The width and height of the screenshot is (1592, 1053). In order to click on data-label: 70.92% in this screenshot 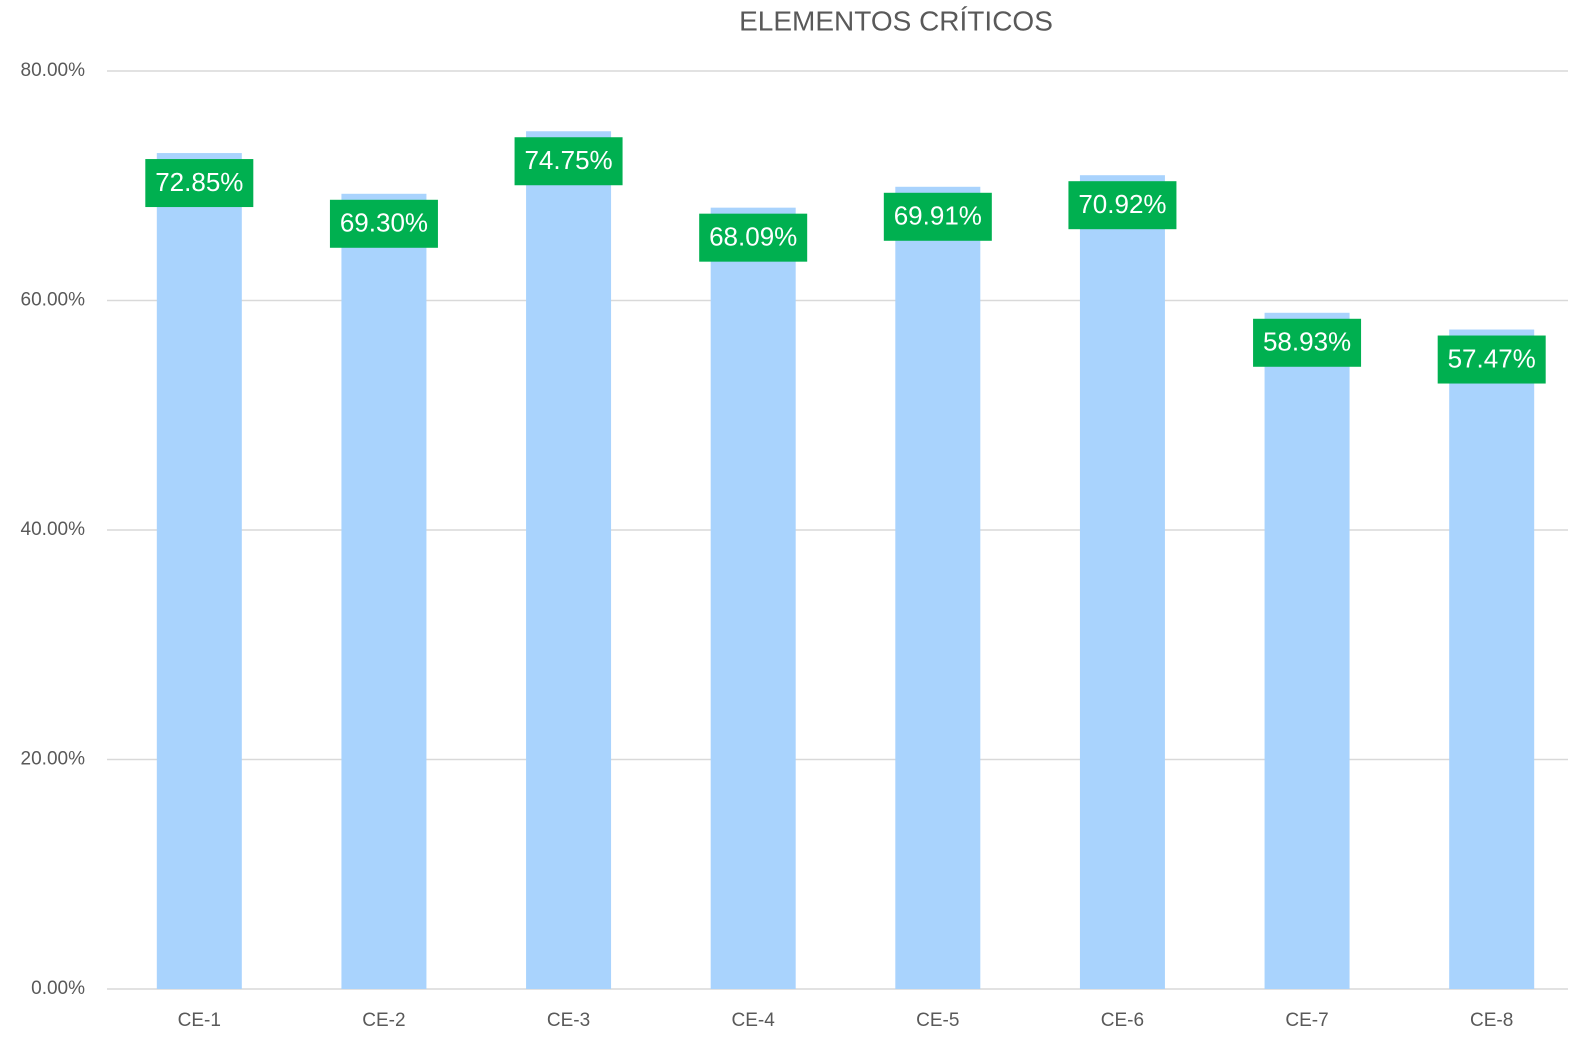, I will do `click(1122, 204)`.